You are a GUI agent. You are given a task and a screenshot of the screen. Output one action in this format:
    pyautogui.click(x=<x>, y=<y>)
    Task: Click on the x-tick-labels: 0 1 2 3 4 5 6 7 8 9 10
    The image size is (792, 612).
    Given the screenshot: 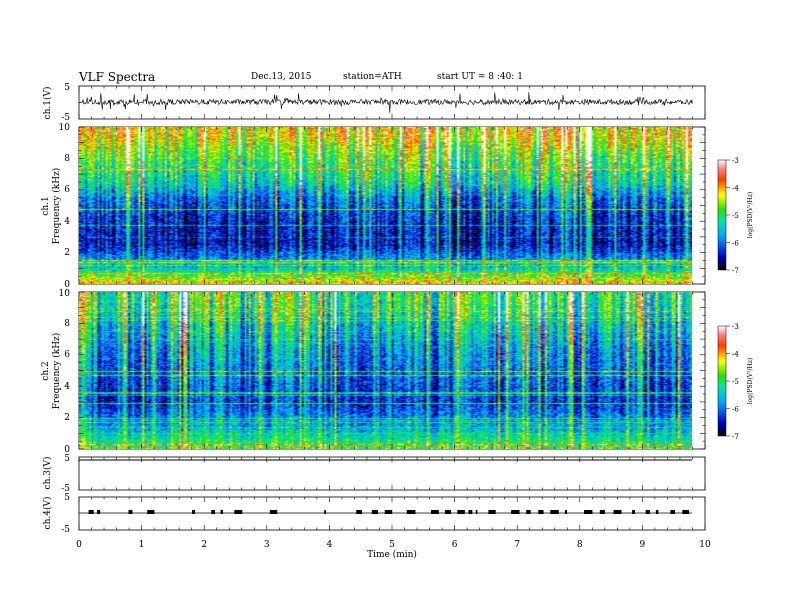 What is the action you would take?
    pyautogui.click(x=393, y=545)
    